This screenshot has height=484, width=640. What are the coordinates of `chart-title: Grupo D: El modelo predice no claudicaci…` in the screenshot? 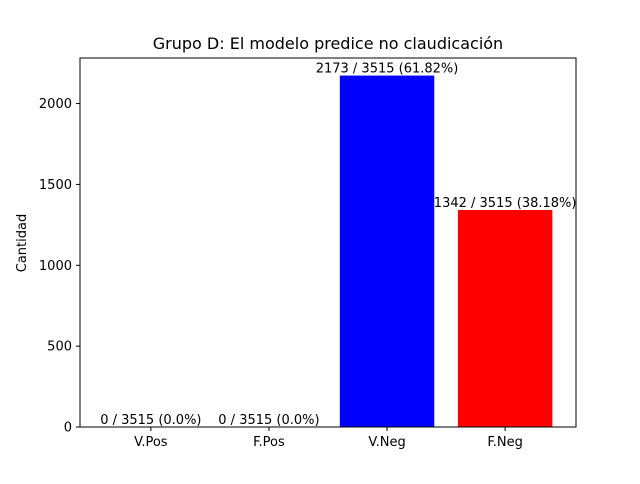 It's located at (328, 43).